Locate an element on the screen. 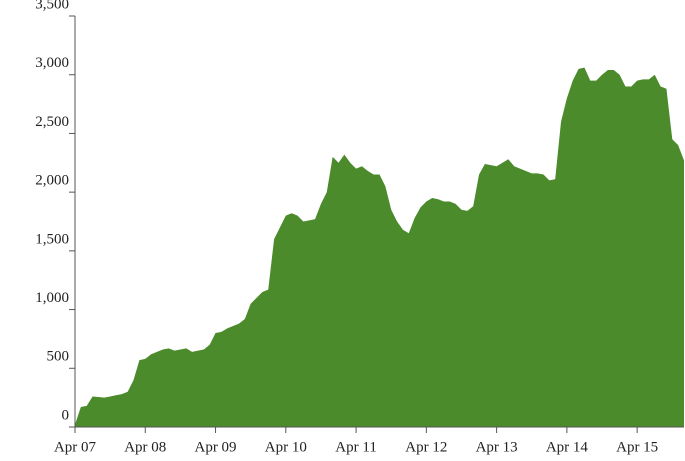 This screenshot has height=461, width=685. y-tick-label: 1,000 is located at coordinates (52, 298).